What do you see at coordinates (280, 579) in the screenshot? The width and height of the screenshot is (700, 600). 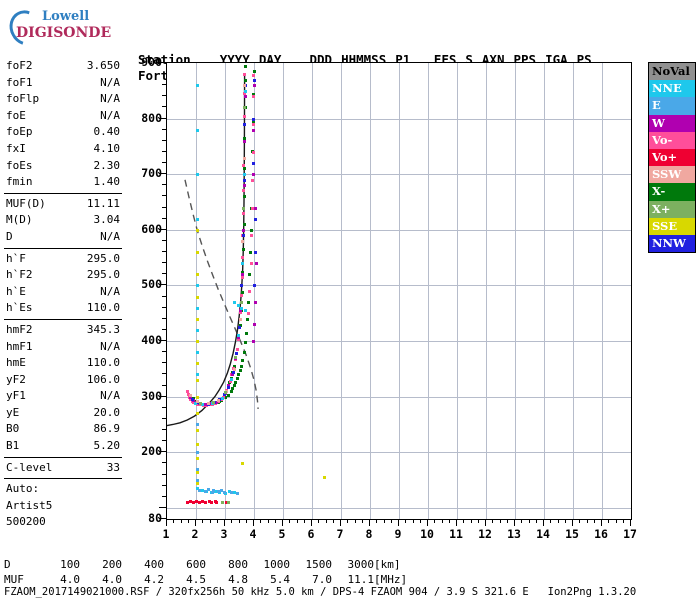 I see `muf-value-5: 5.4` at bounding box center [280, 579].